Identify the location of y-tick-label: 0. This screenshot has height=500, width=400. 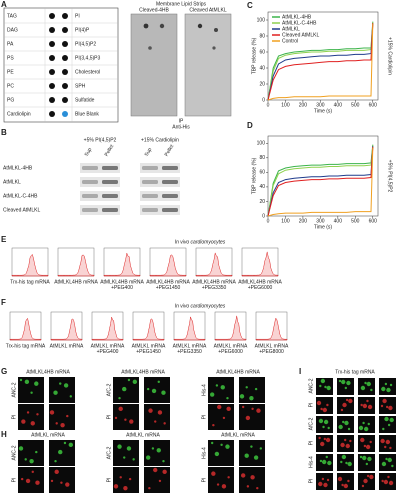
(263, 216).